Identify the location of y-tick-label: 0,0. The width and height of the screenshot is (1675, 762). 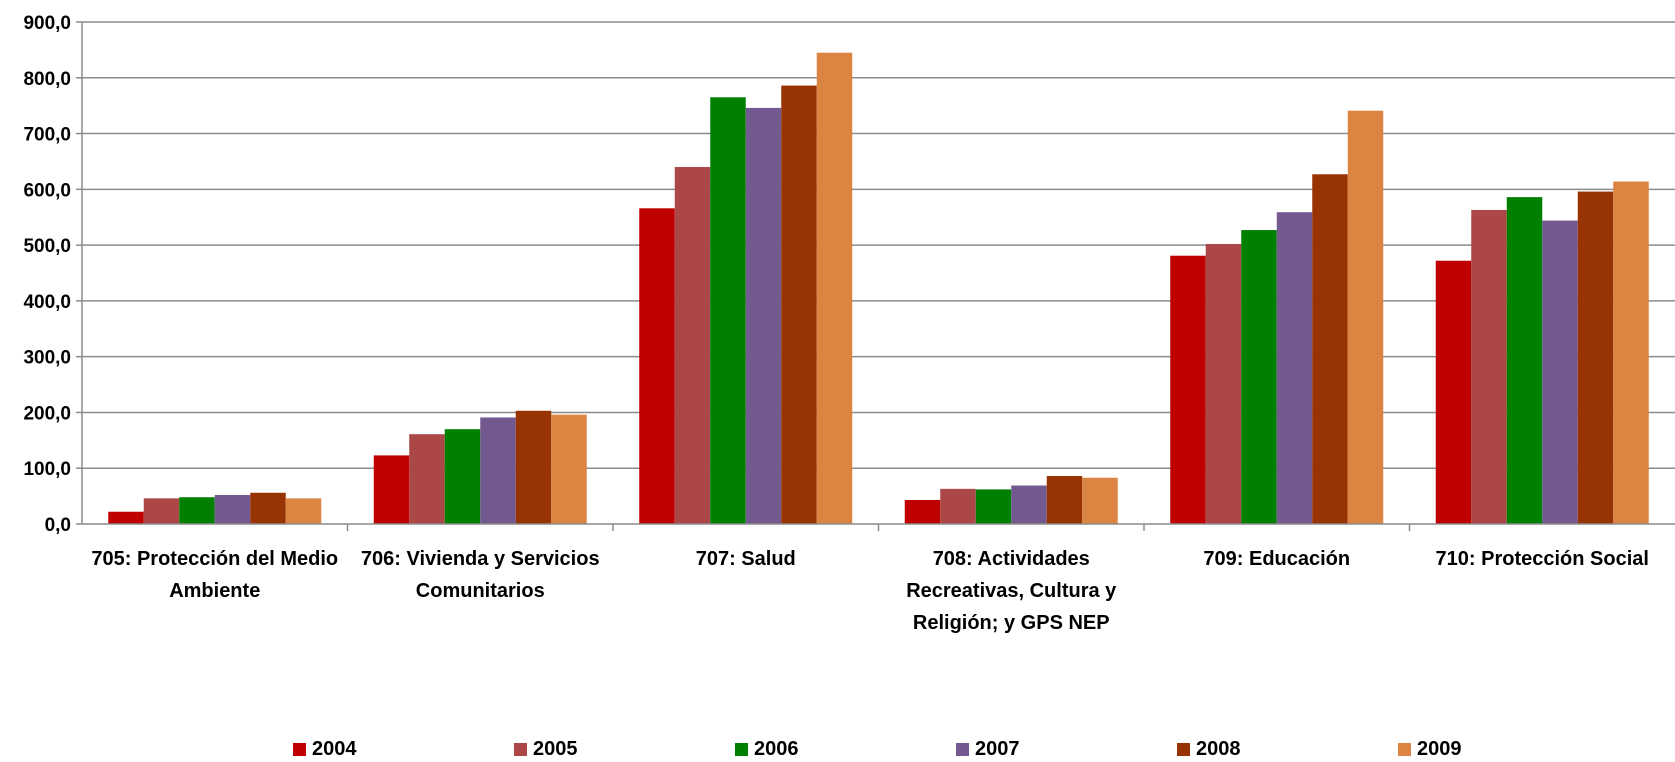
(58, 525).